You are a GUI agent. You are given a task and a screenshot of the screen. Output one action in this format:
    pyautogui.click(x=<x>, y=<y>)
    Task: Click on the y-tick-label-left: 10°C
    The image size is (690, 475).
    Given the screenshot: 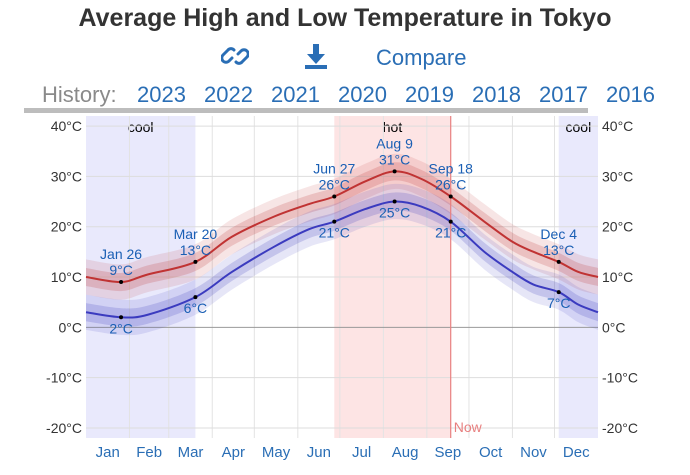 What is the action you would take?
    pyautogui.click(x=66, y=277)
    